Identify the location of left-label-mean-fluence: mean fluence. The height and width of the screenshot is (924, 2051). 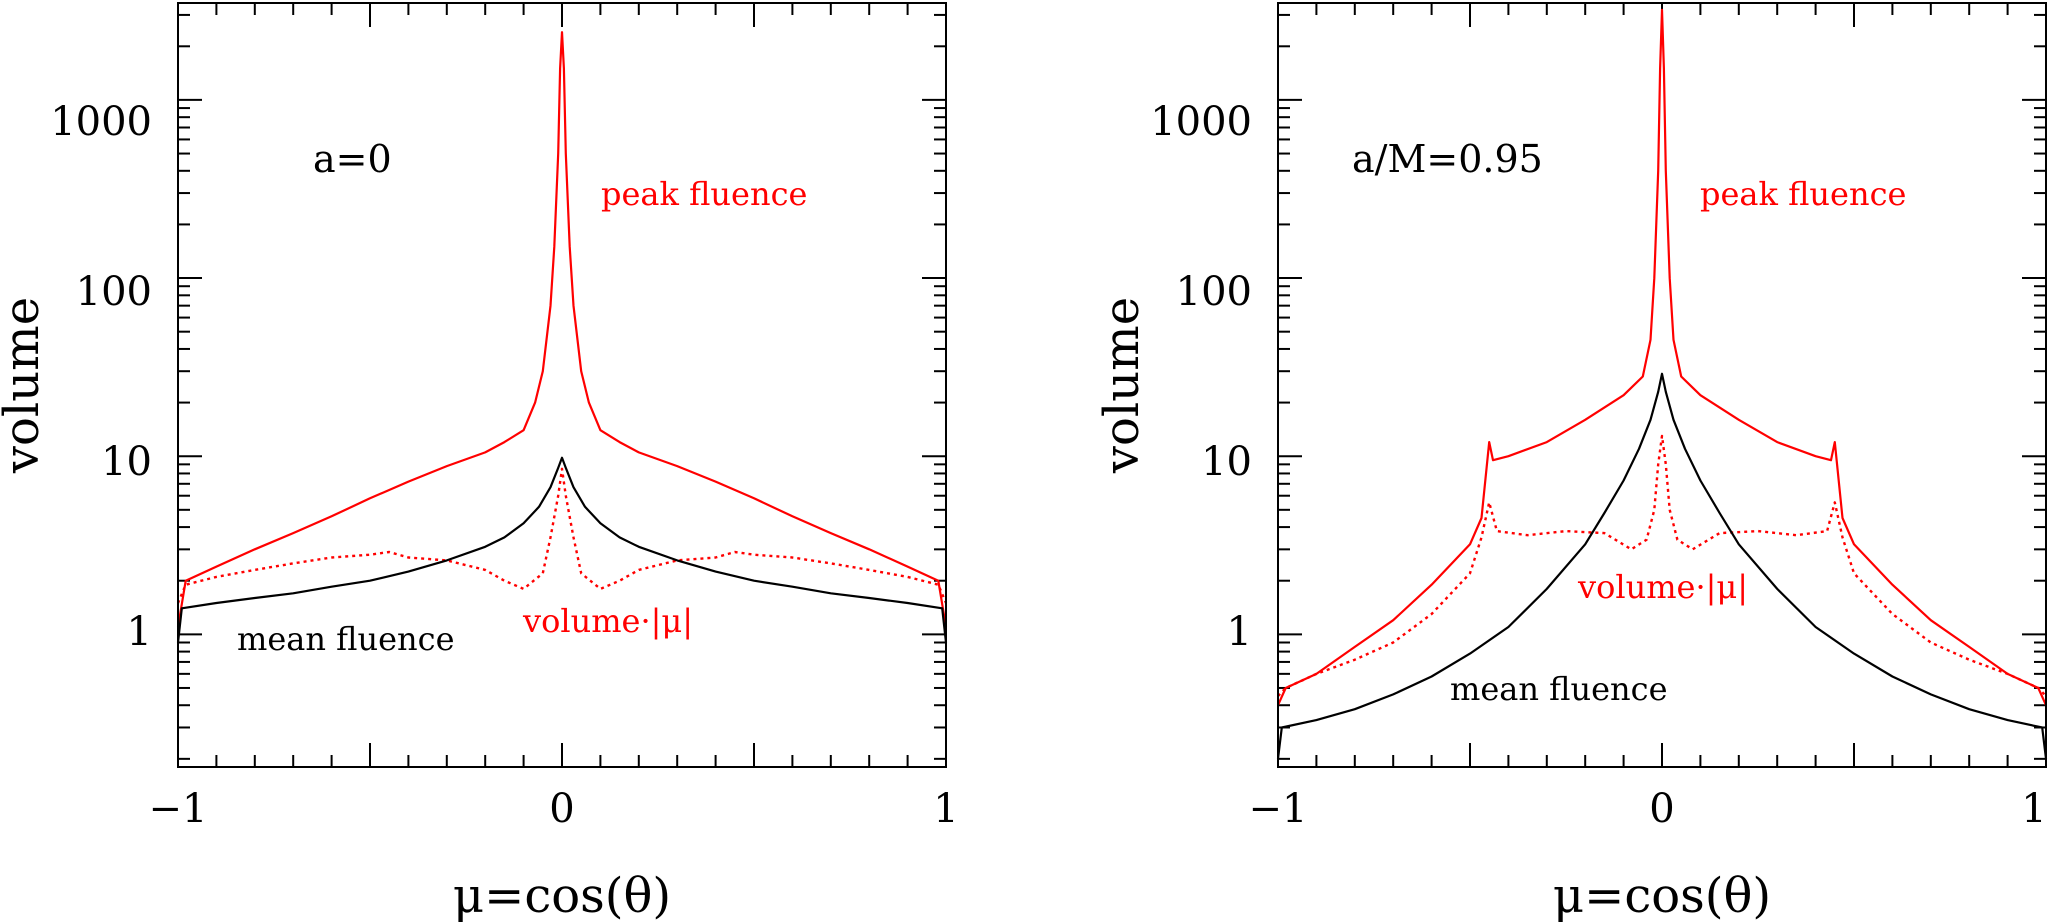
(346, 639).